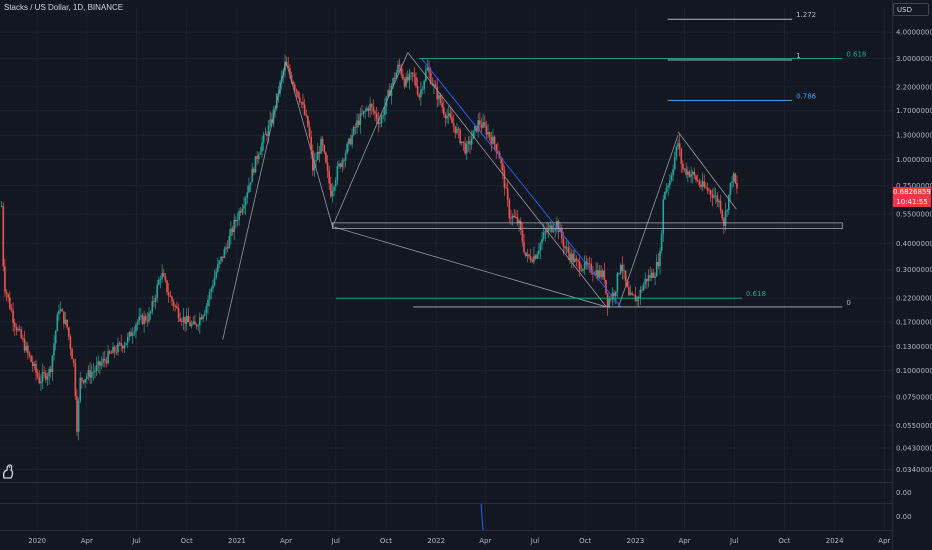  What do you see at coordinates (8, 471) in the screenshot?
I see `tradingview-logo-icon` at bounding box center [8, 471].